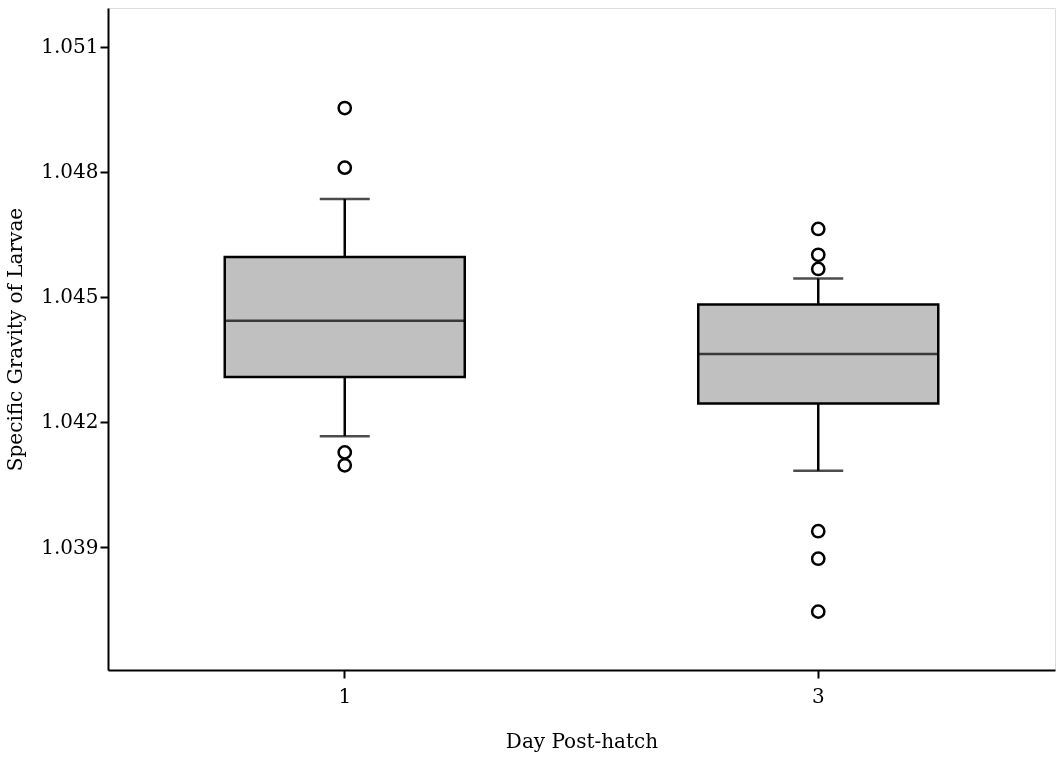 Image resolution: width=1060 pixels, height=761 pixels. I want to click on x-tick-label: 1, so click(345, 695).